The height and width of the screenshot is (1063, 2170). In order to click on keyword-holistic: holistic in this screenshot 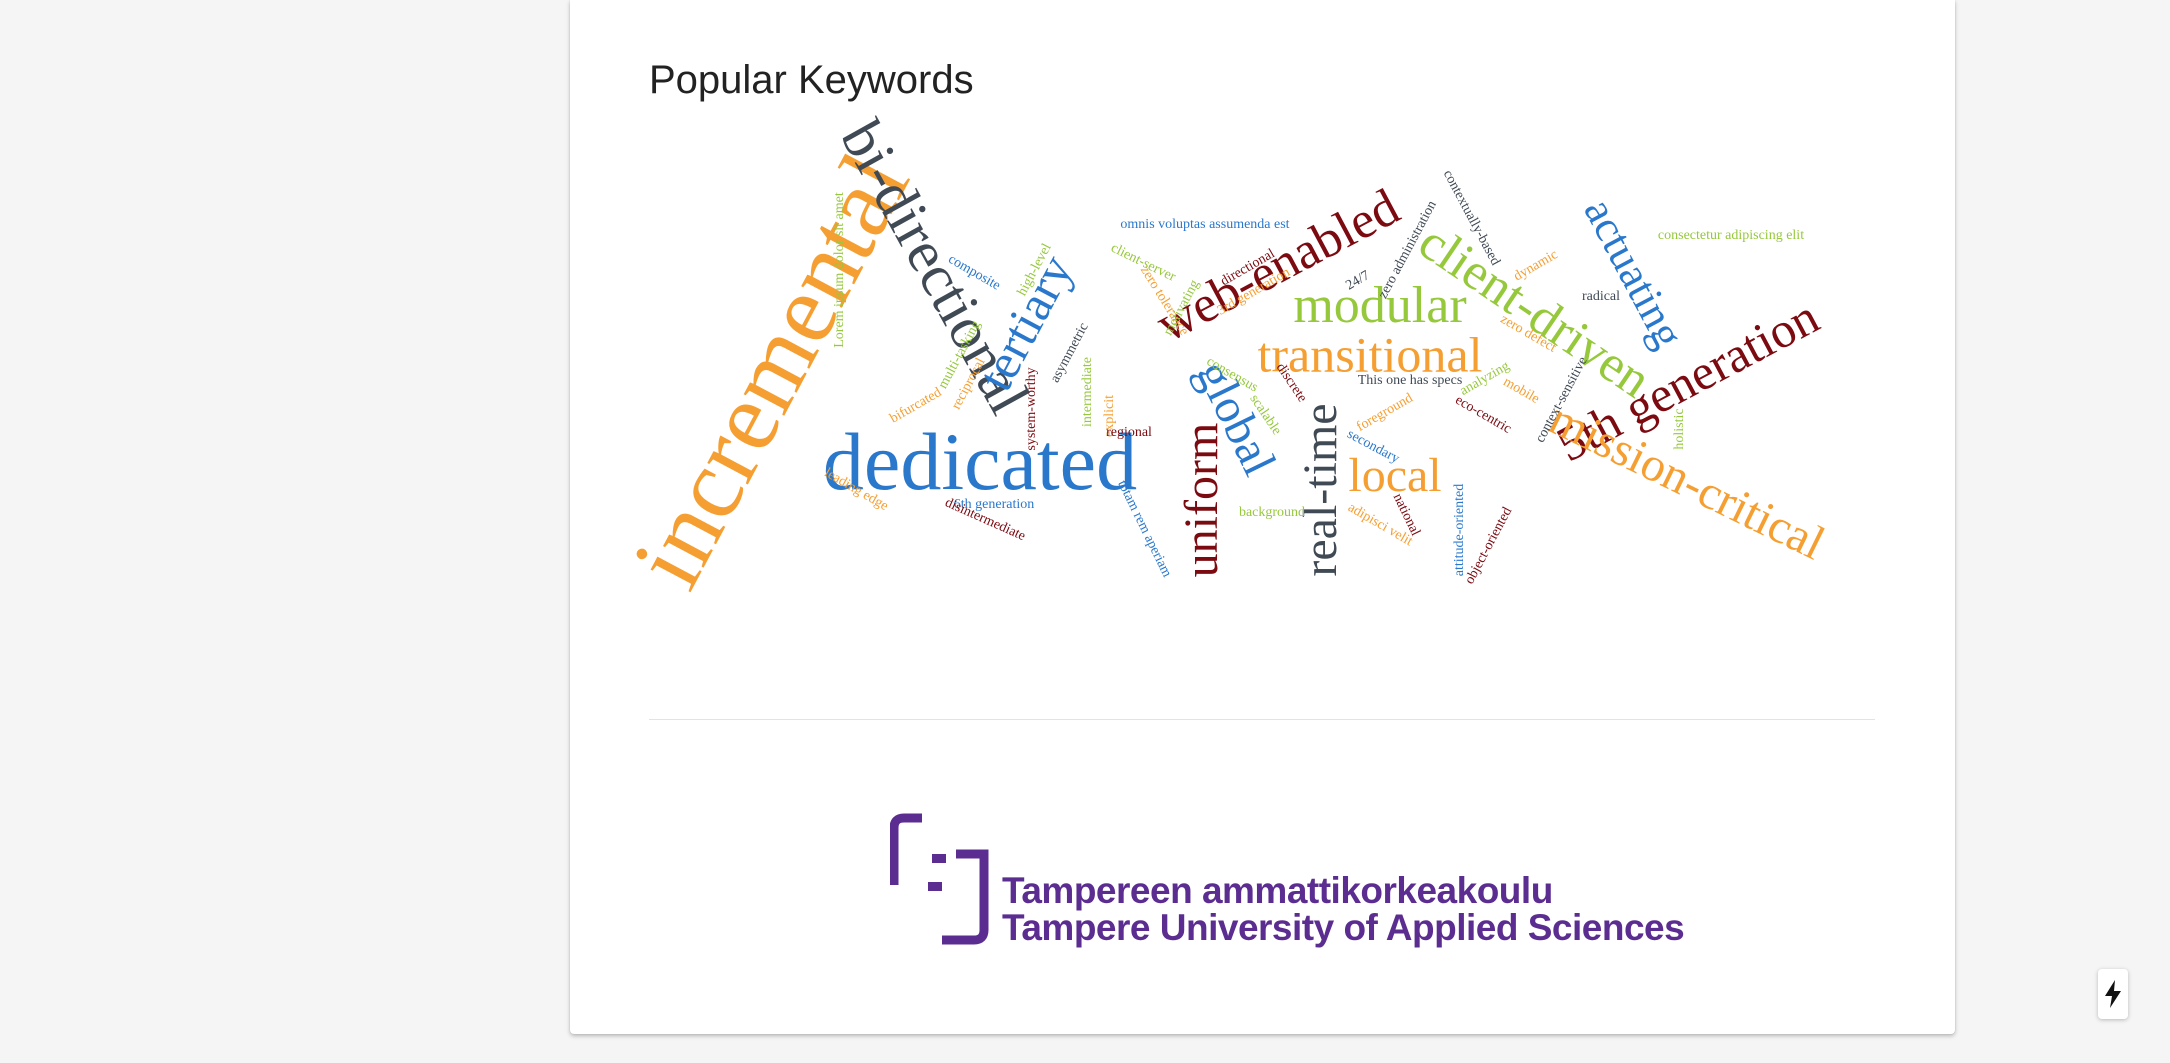, I will do `click(1679, 428)`.